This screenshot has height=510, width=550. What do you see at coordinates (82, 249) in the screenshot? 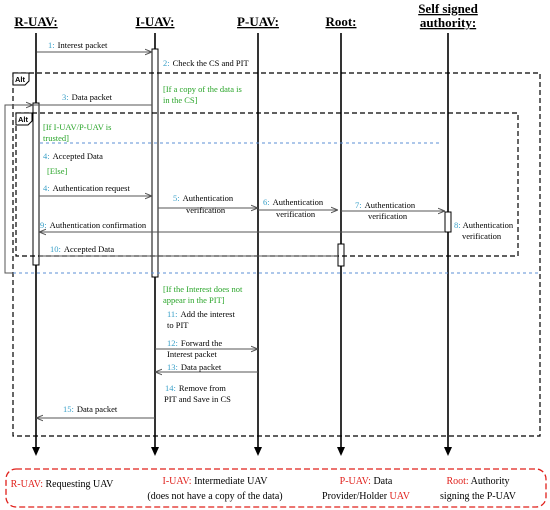
I see `msg-10: 10: Accepted Data` at bounding box center [82, 249].